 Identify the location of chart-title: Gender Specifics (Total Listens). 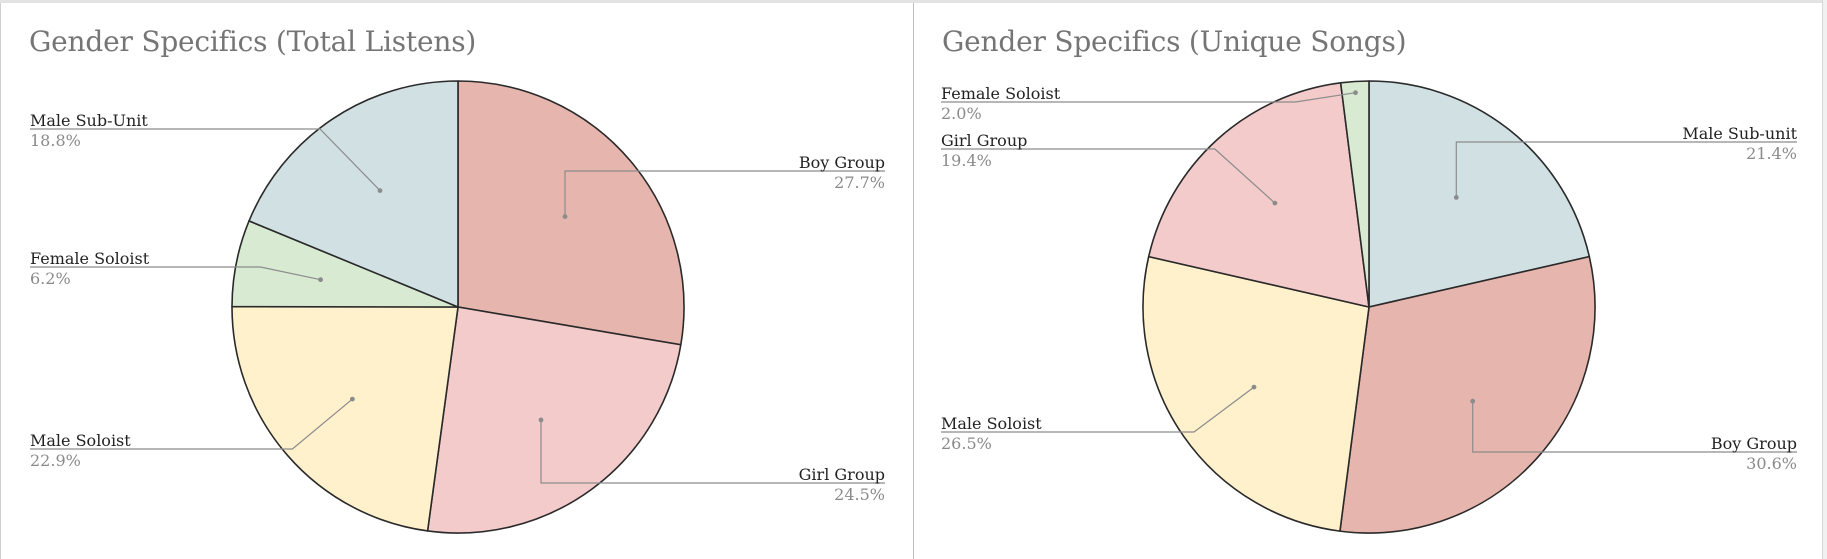
(253, 41).